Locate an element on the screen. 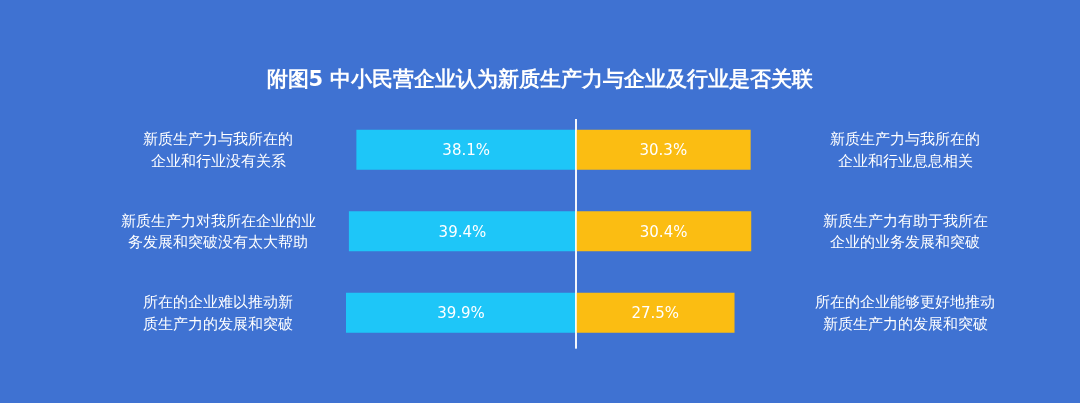  data-label: 38.1% is located at coordinates (466, 150).